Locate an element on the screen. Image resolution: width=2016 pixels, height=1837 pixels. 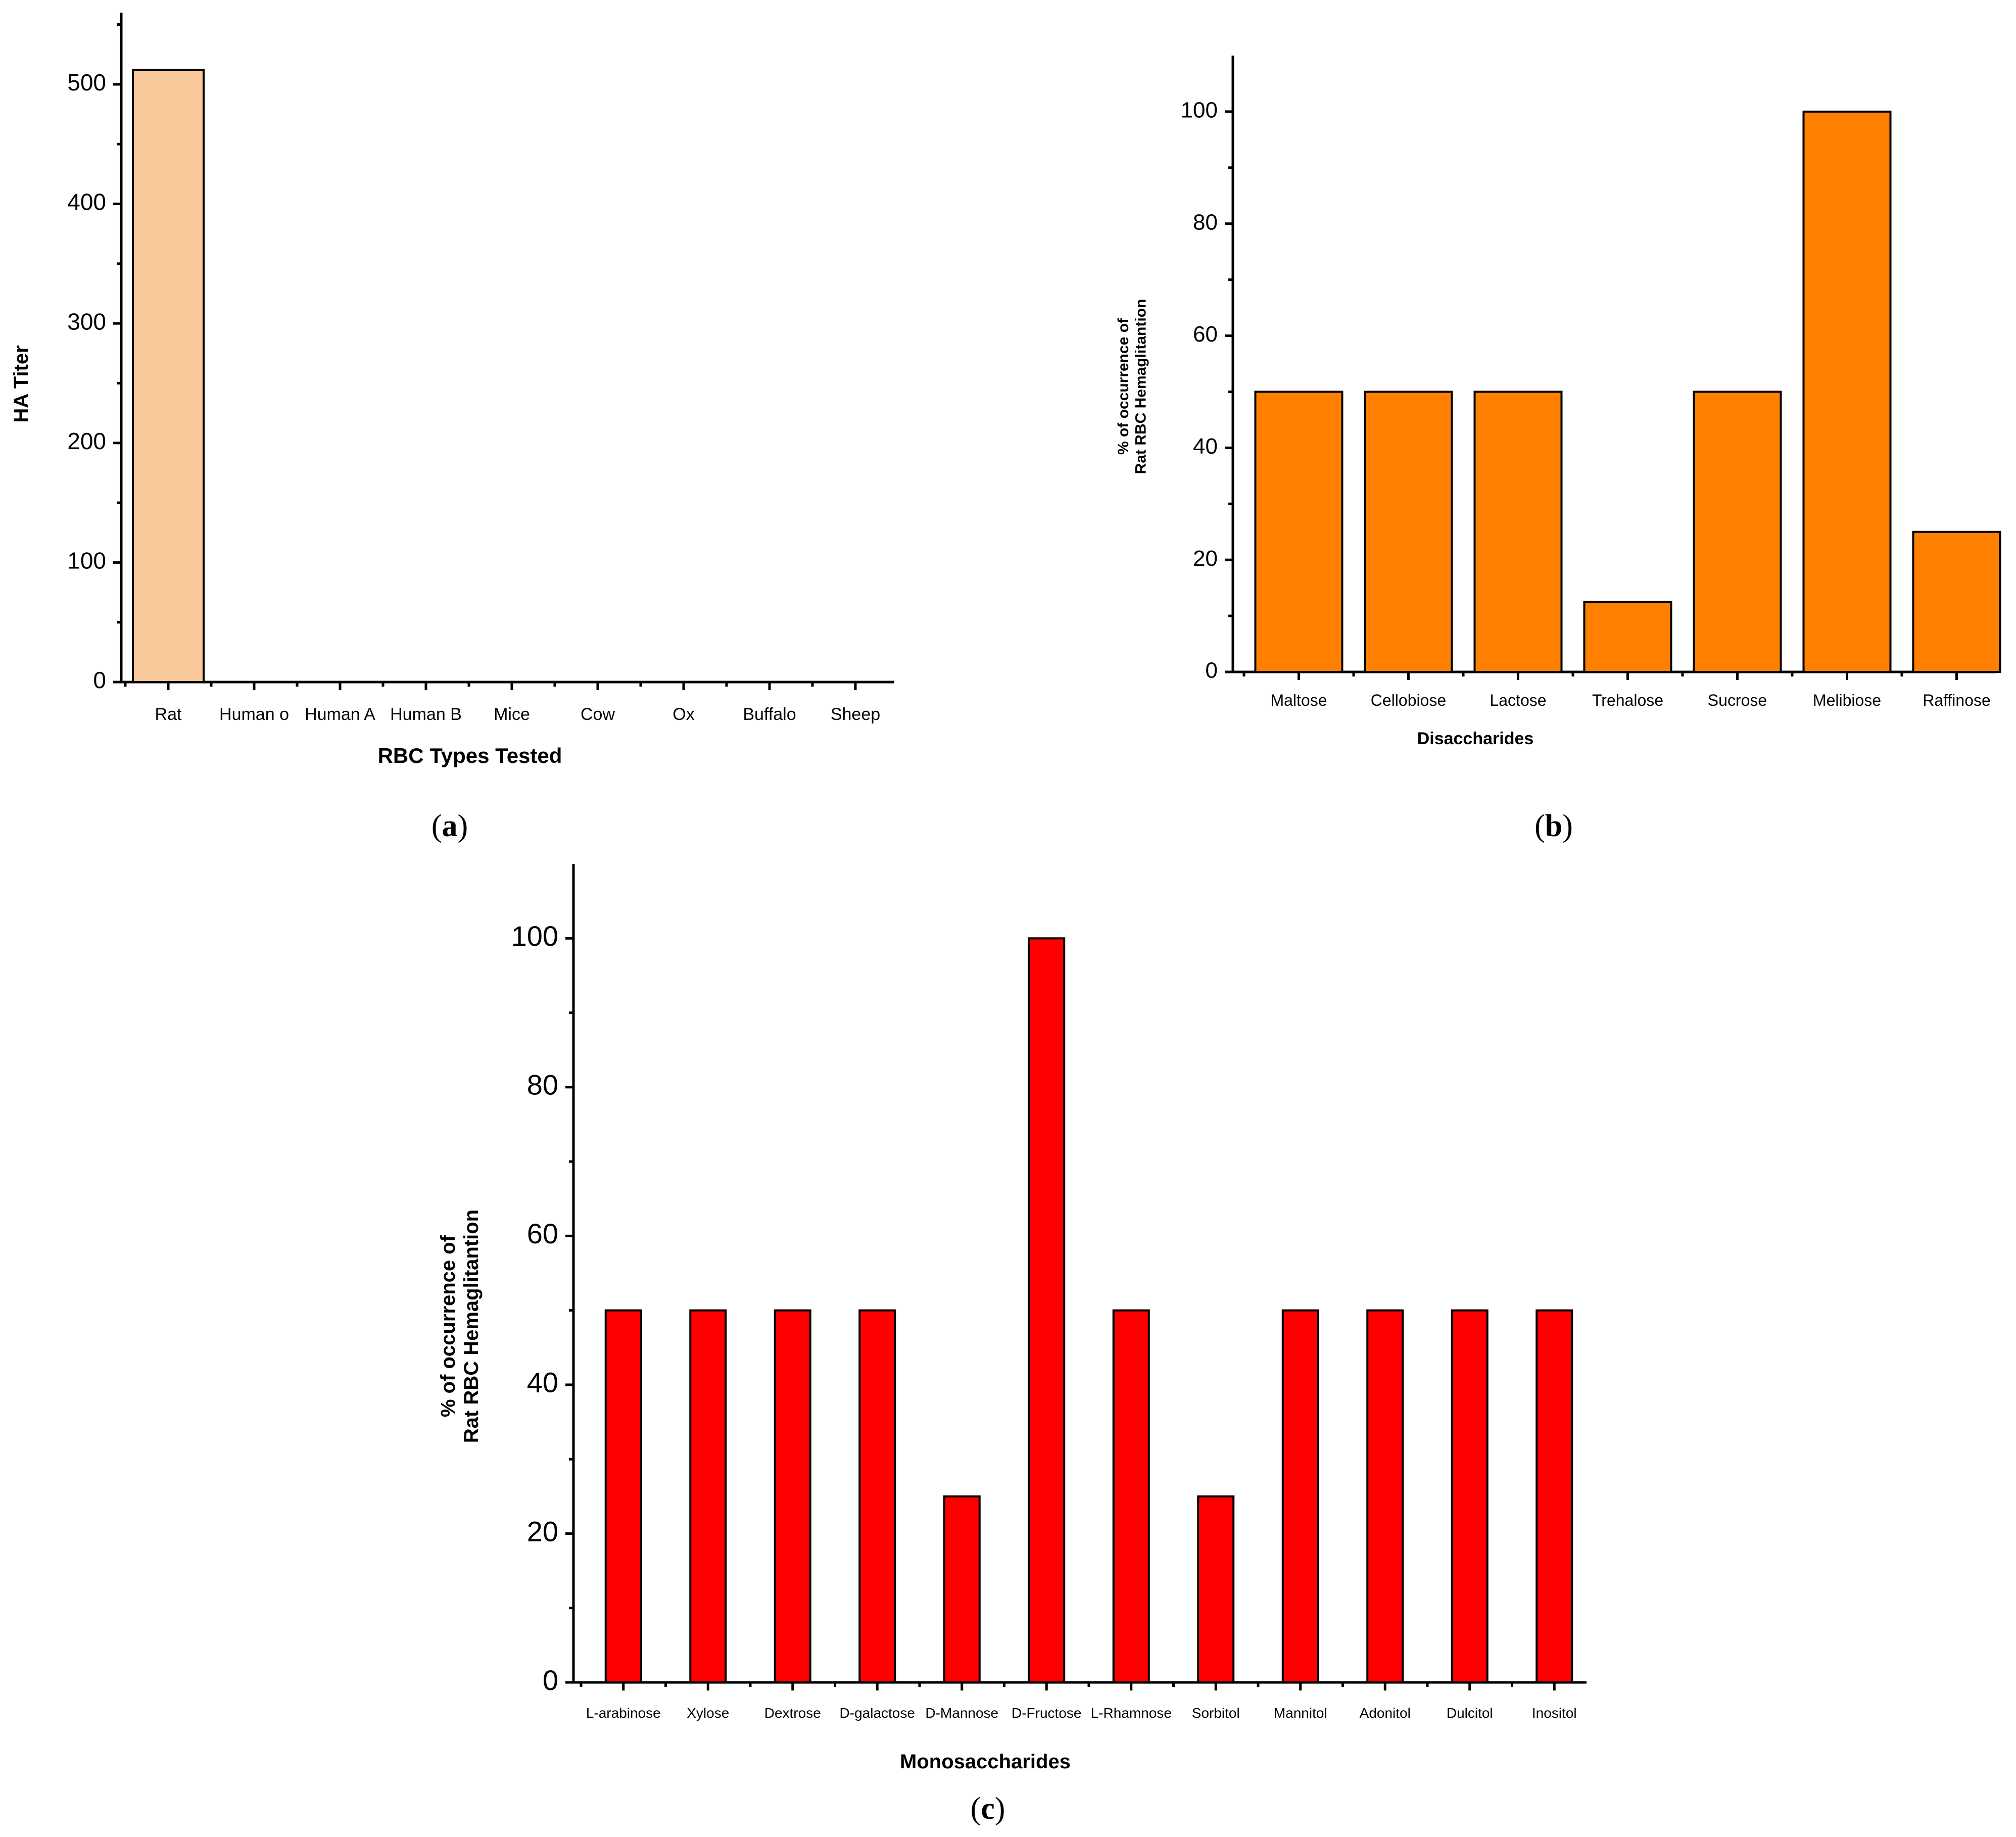
panel-label-letter: a is located at coordinates (450, 826).